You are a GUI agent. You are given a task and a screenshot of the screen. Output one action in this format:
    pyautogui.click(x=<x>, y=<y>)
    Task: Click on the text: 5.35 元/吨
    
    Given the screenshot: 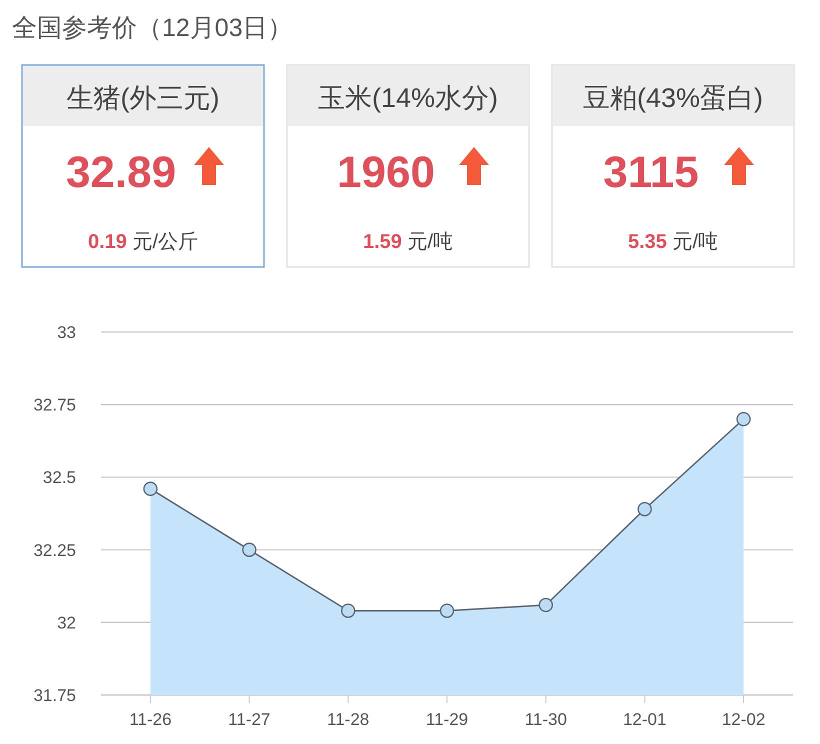 What is the action you would take?
    pyautogui.click(x=673, y=242)
    